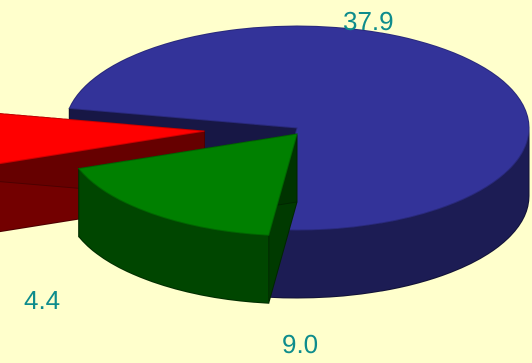  What do you see at coordinates (187, 184) in the screenshot?
I see `pie-slice-green` at bounding box center [187, 184].